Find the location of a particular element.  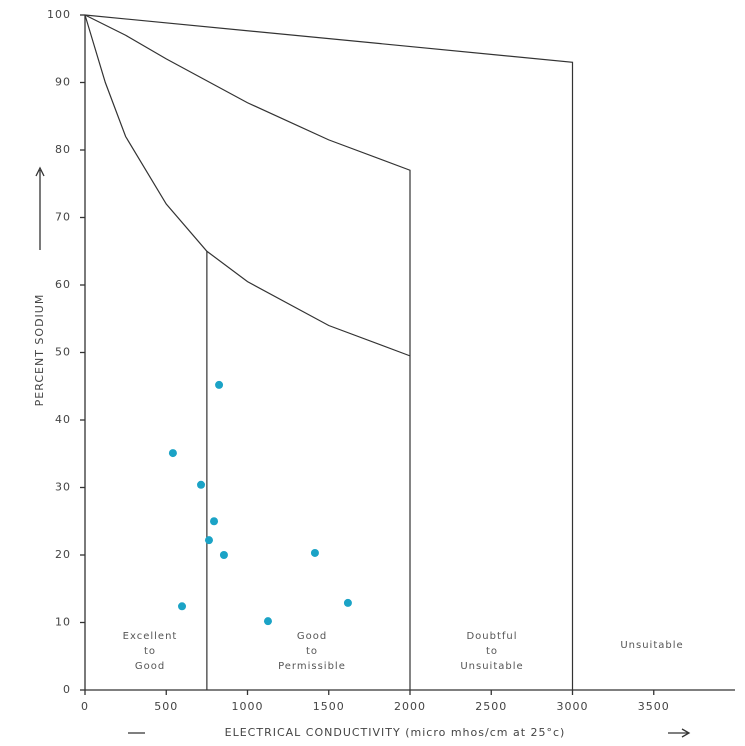

y-tick-label: 30 is located at coordinates (63, 487).